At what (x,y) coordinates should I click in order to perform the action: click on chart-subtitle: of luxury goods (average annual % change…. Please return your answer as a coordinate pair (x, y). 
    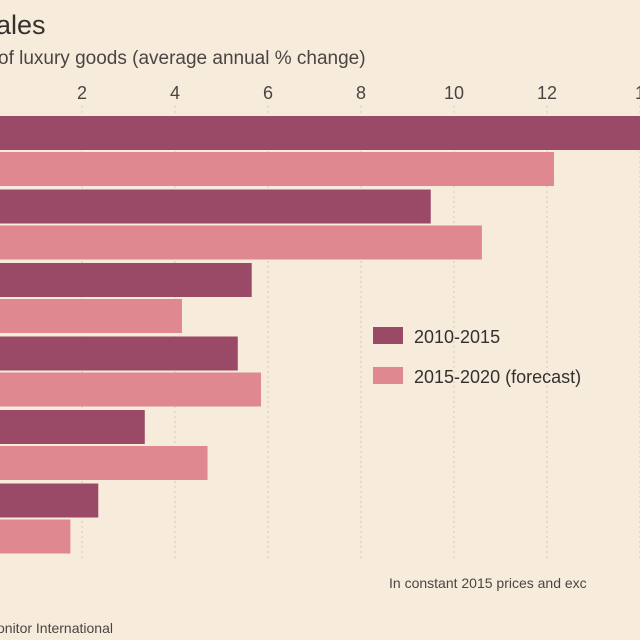
    Looking at the image, I should click on (183, 58).